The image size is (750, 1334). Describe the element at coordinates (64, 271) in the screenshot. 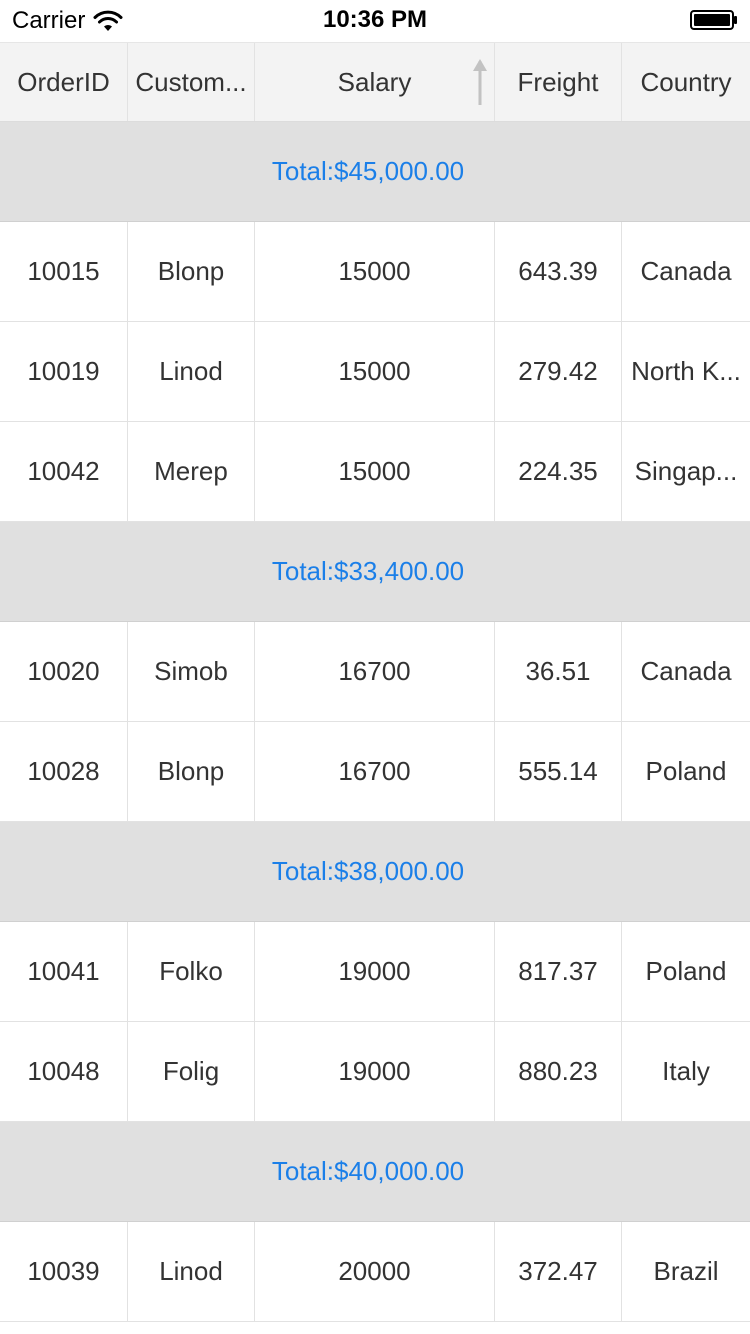

I see `cell-orderid: 10015` at that location.